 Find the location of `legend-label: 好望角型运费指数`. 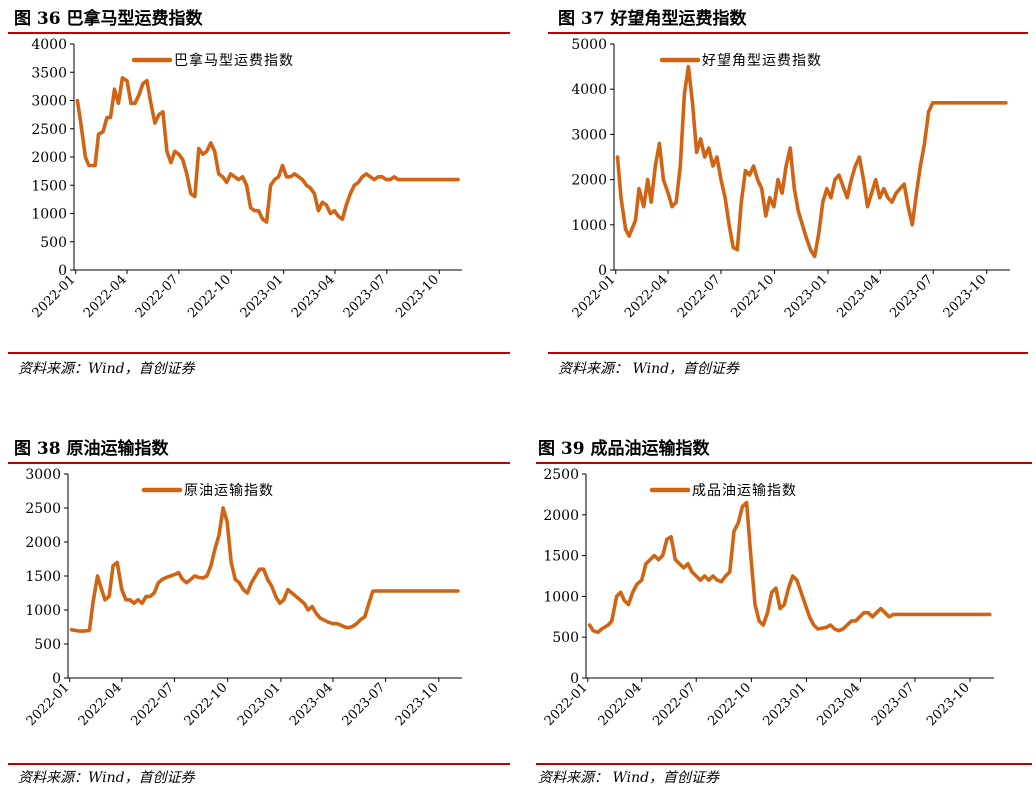

legend-label: 好望角型运费指数 is located at coordinates (762, 61).